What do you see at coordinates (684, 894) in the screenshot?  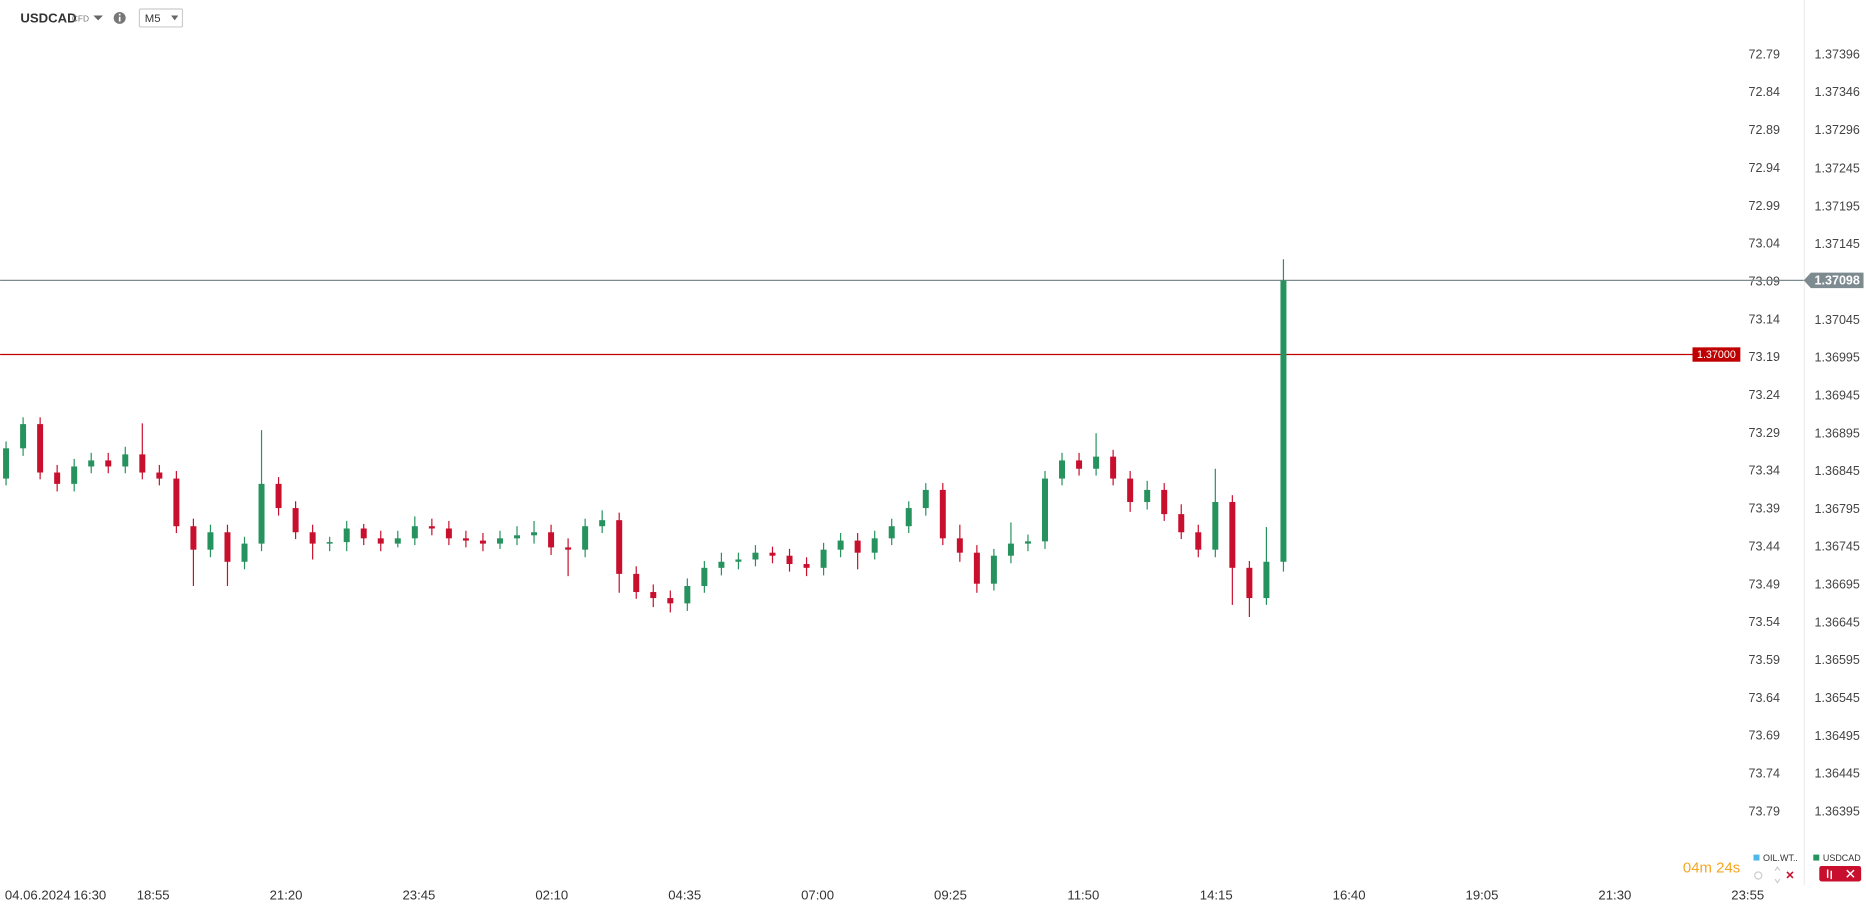 I see `x-tick-label: 04:35` at bounding box center [684, 894].